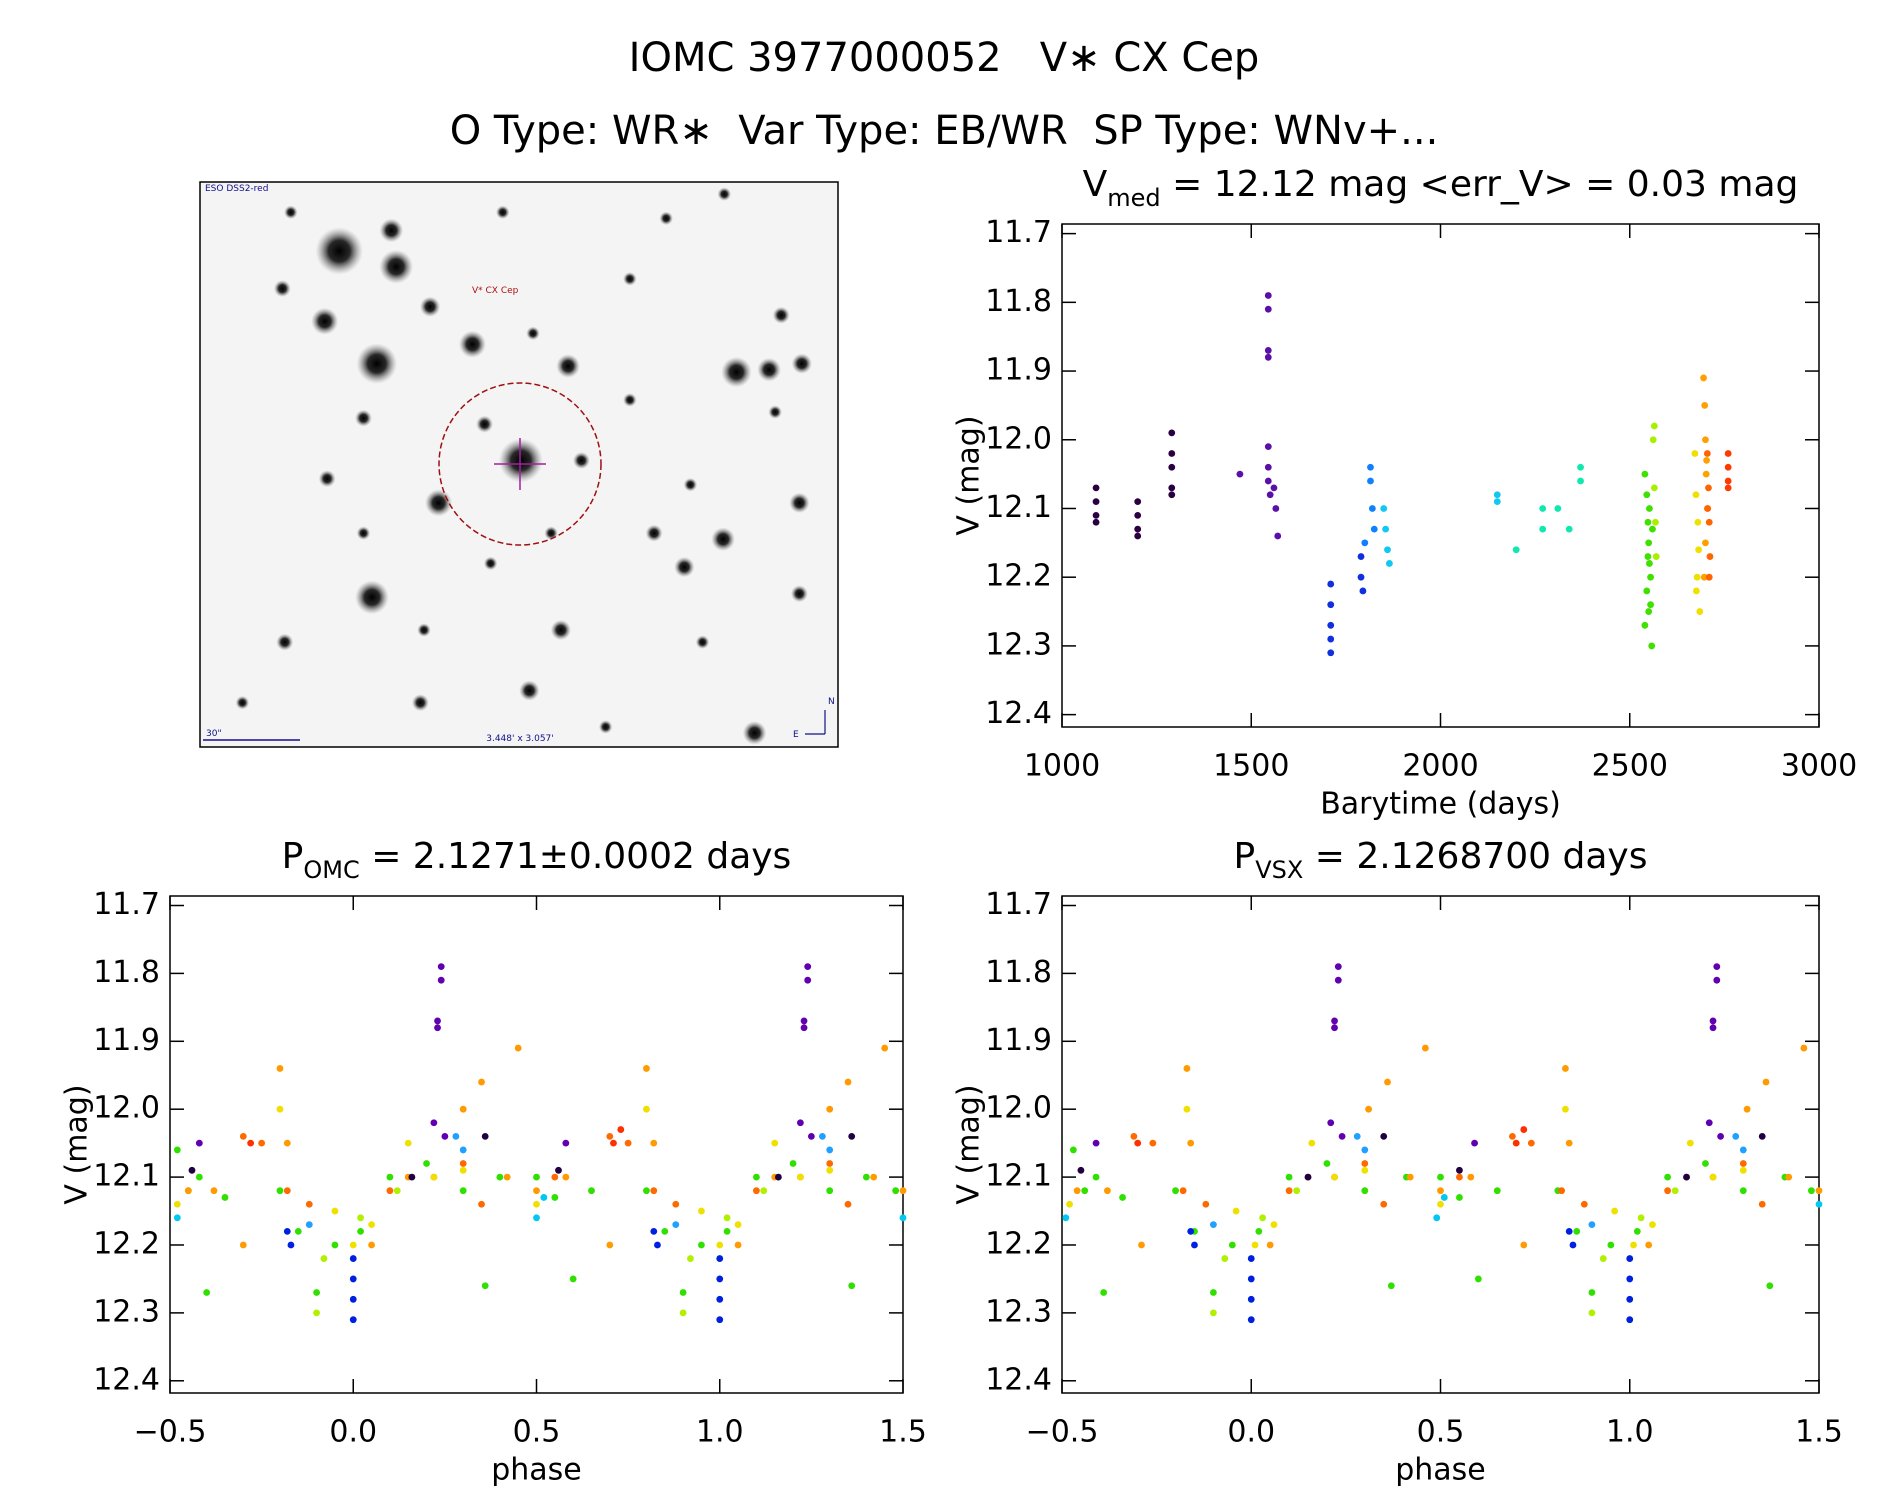 This screenshot has height=1494, width=1889. What do you see at coordinates (1279, 870) in the screenshot?
I see `title-subscript: VSX` at bounding box center [1279, 870].